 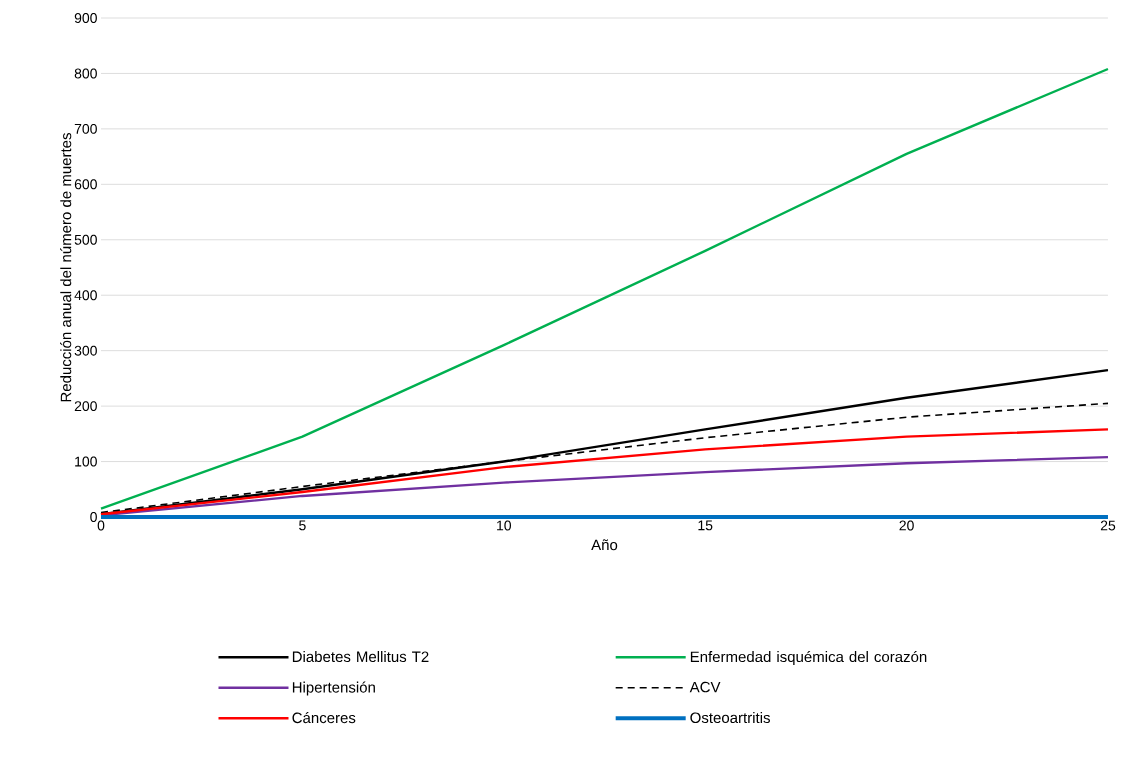 What do you see at coordinates (85, 184) in the screenshot?
I see `y-tick-label: 600` at bounding box center [85, 184].